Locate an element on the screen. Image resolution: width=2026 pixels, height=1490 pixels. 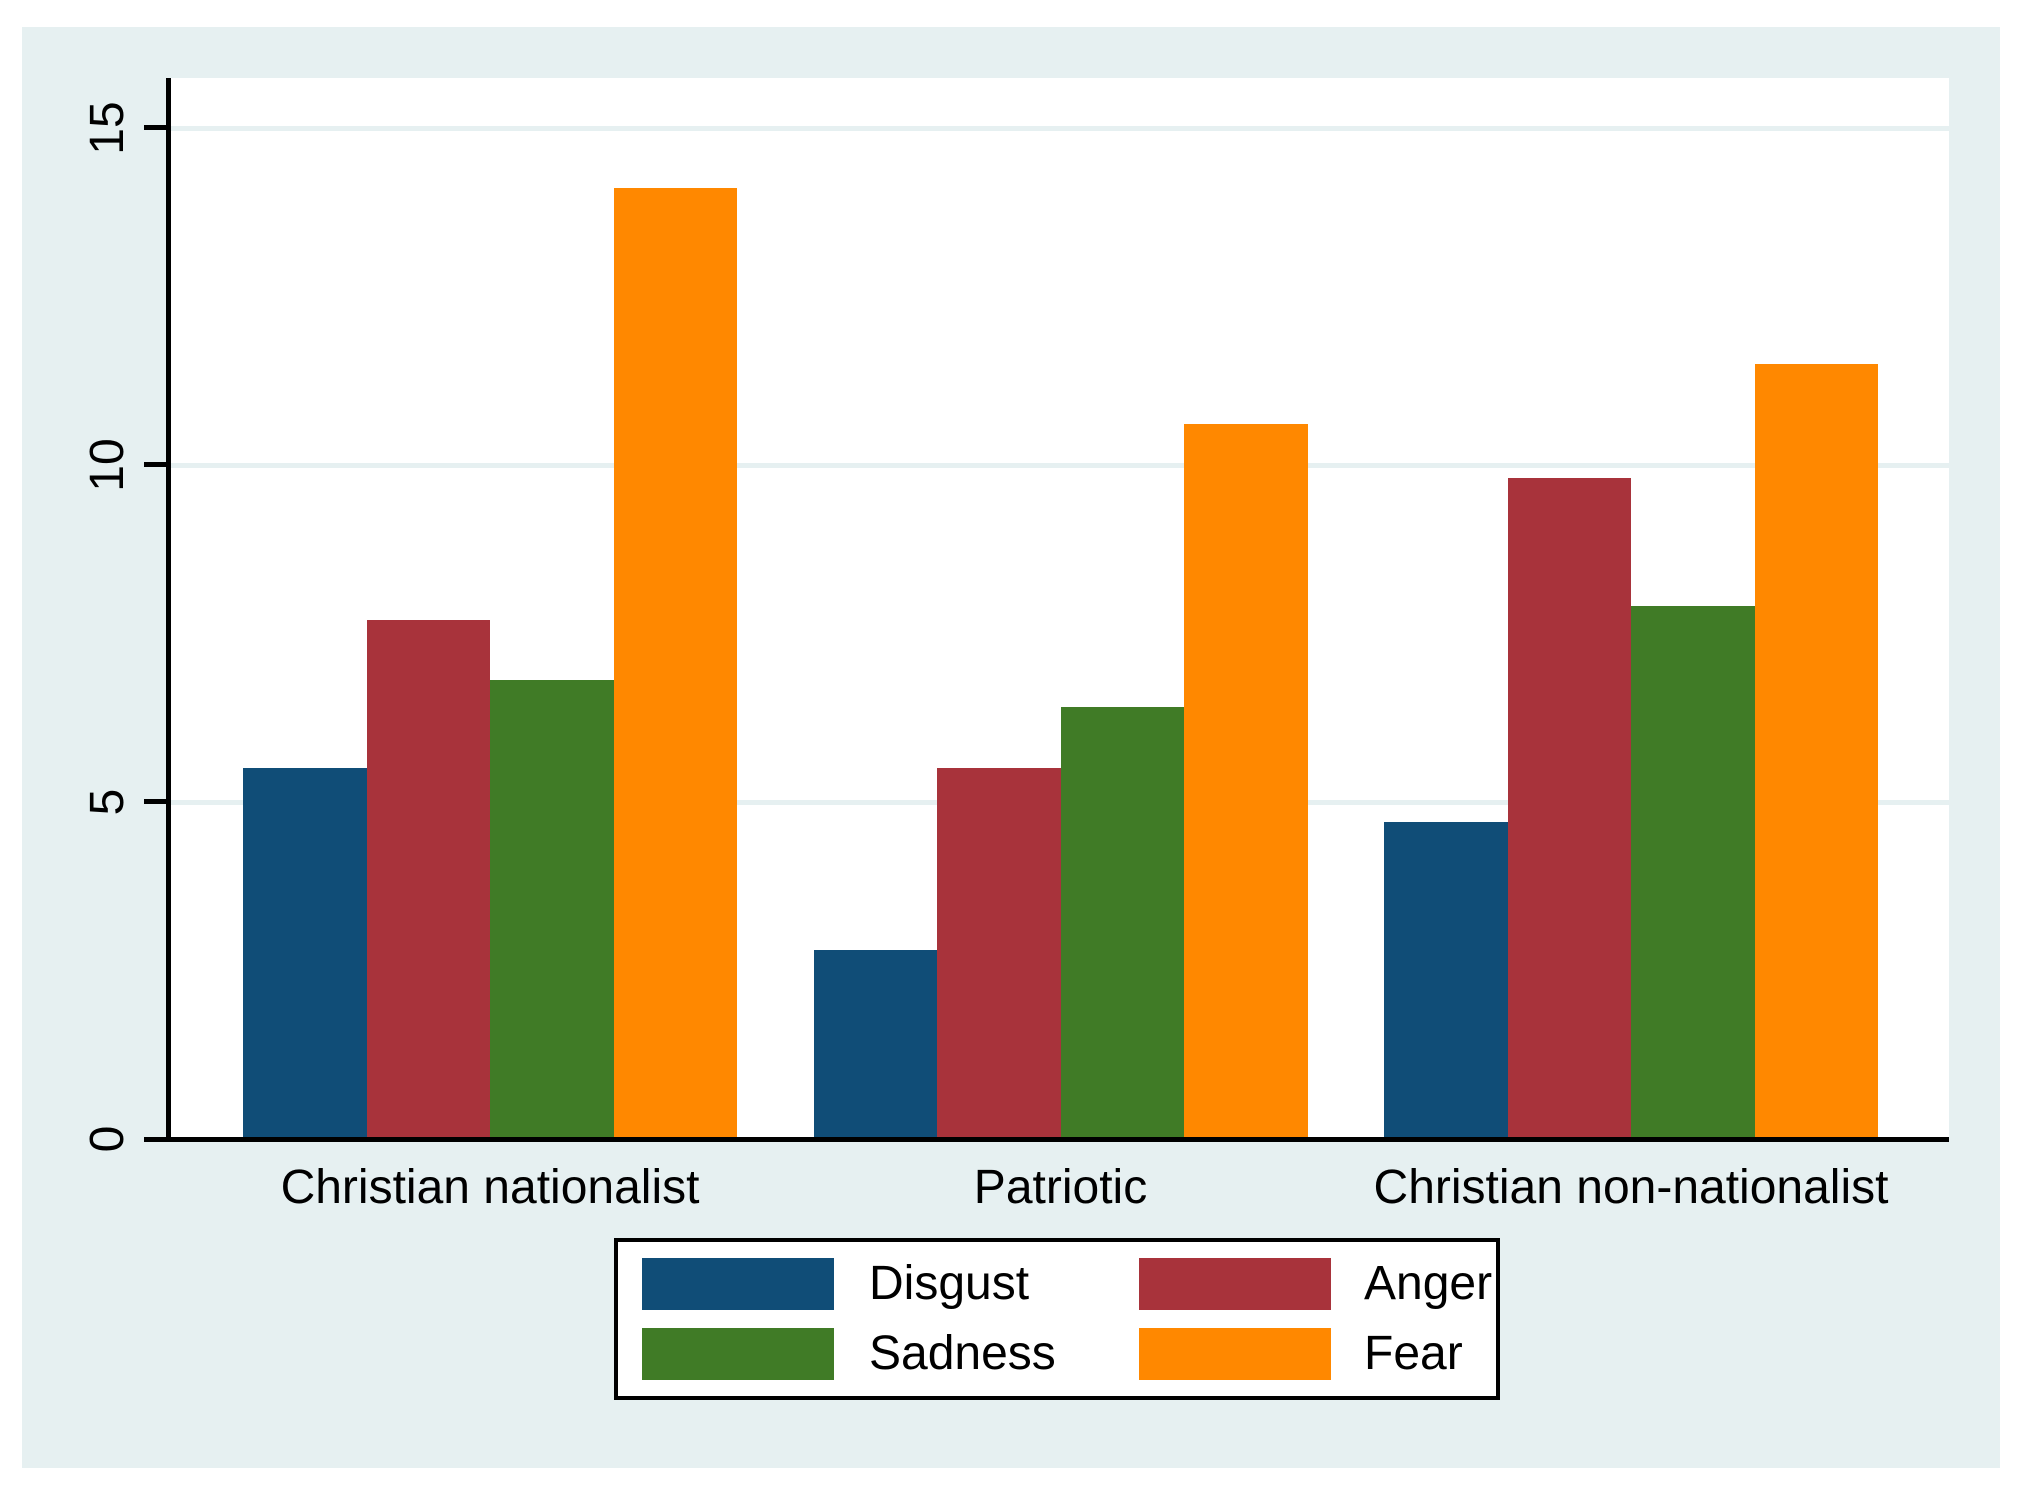
legend-label-disgust: Disgust is located at coordinates (949, 1283).